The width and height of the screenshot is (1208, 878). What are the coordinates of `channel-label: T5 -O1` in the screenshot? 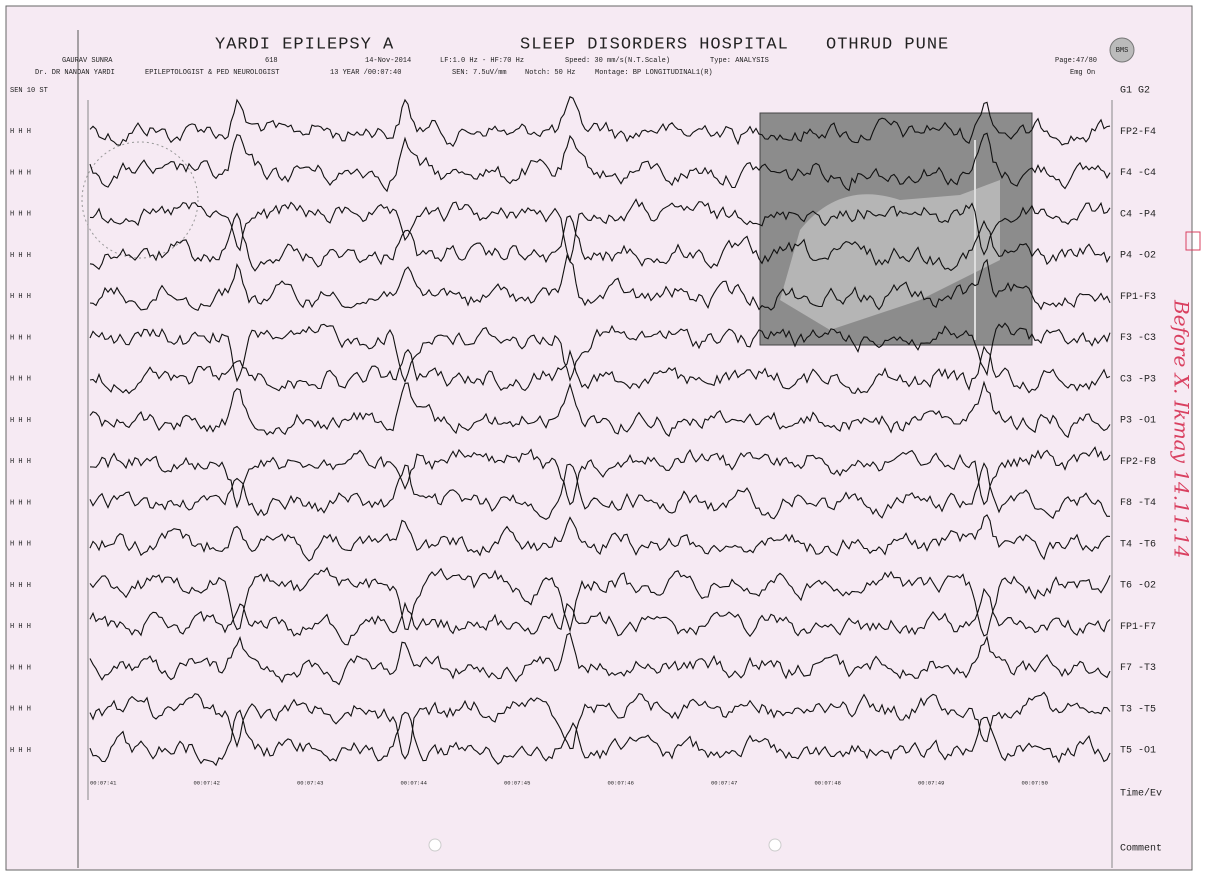 It's located at (1138, 751).